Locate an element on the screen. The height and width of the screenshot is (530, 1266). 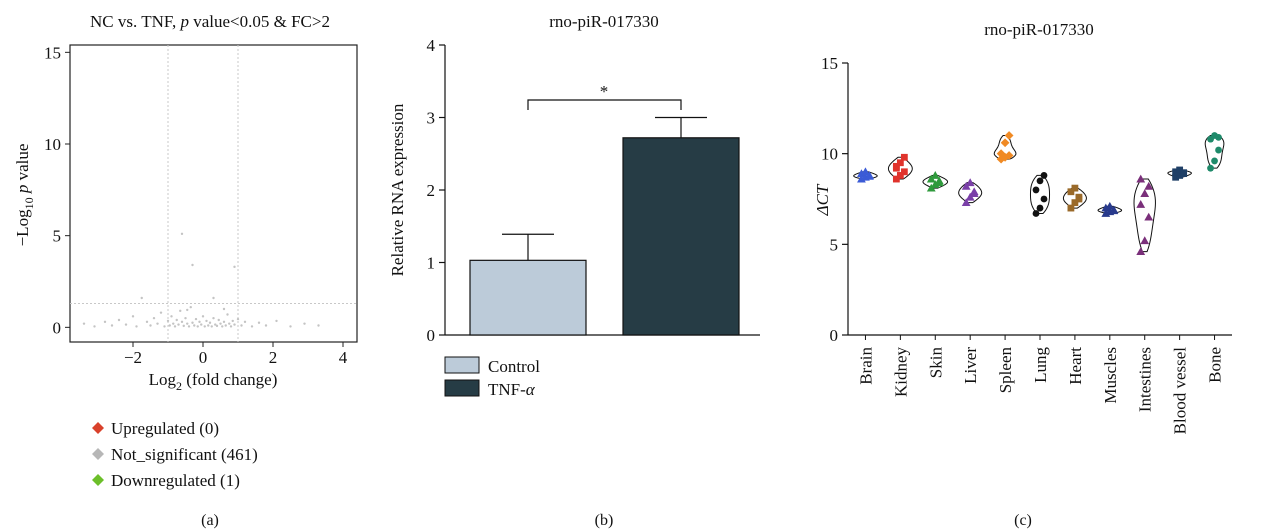
x-tick-label: Bone is located at coordinates (1215, 365).